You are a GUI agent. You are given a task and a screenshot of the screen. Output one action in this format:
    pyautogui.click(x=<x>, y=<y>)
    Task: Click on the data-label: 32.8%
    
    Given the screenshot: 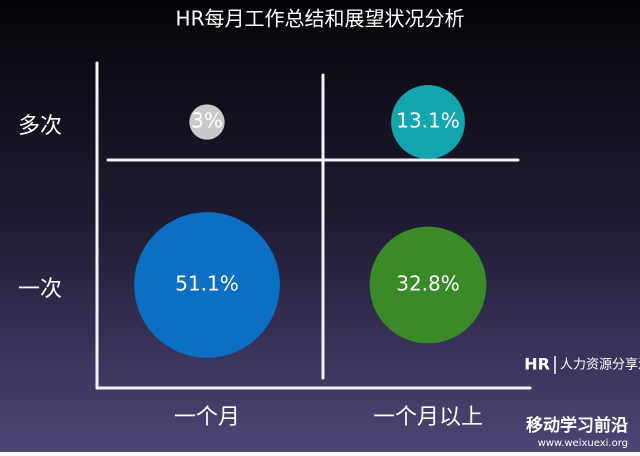 What is the action you would take?
    pyautogui.click(x=428, y=284)
    